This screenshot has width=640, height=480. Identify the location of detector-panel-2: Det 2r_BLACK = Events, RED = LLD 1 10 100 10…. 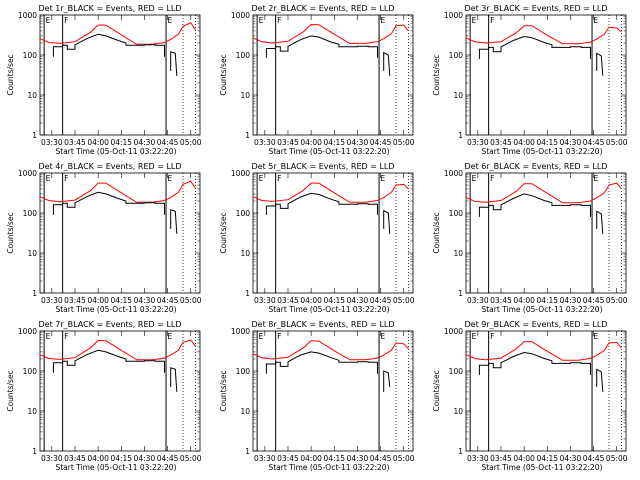
(317, 80).